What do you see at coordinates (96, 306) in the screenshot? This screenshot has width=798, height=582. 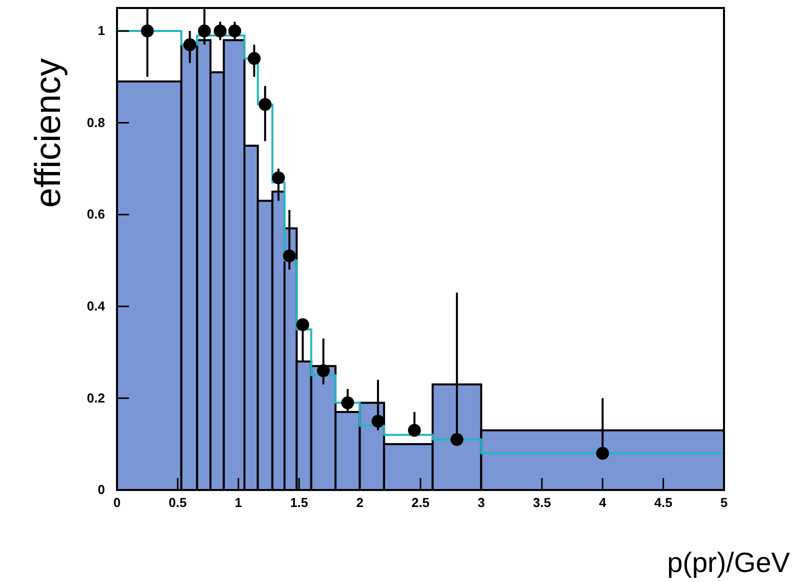 I see `y-tick-label: 0.4` at bounding box center [96, 306].